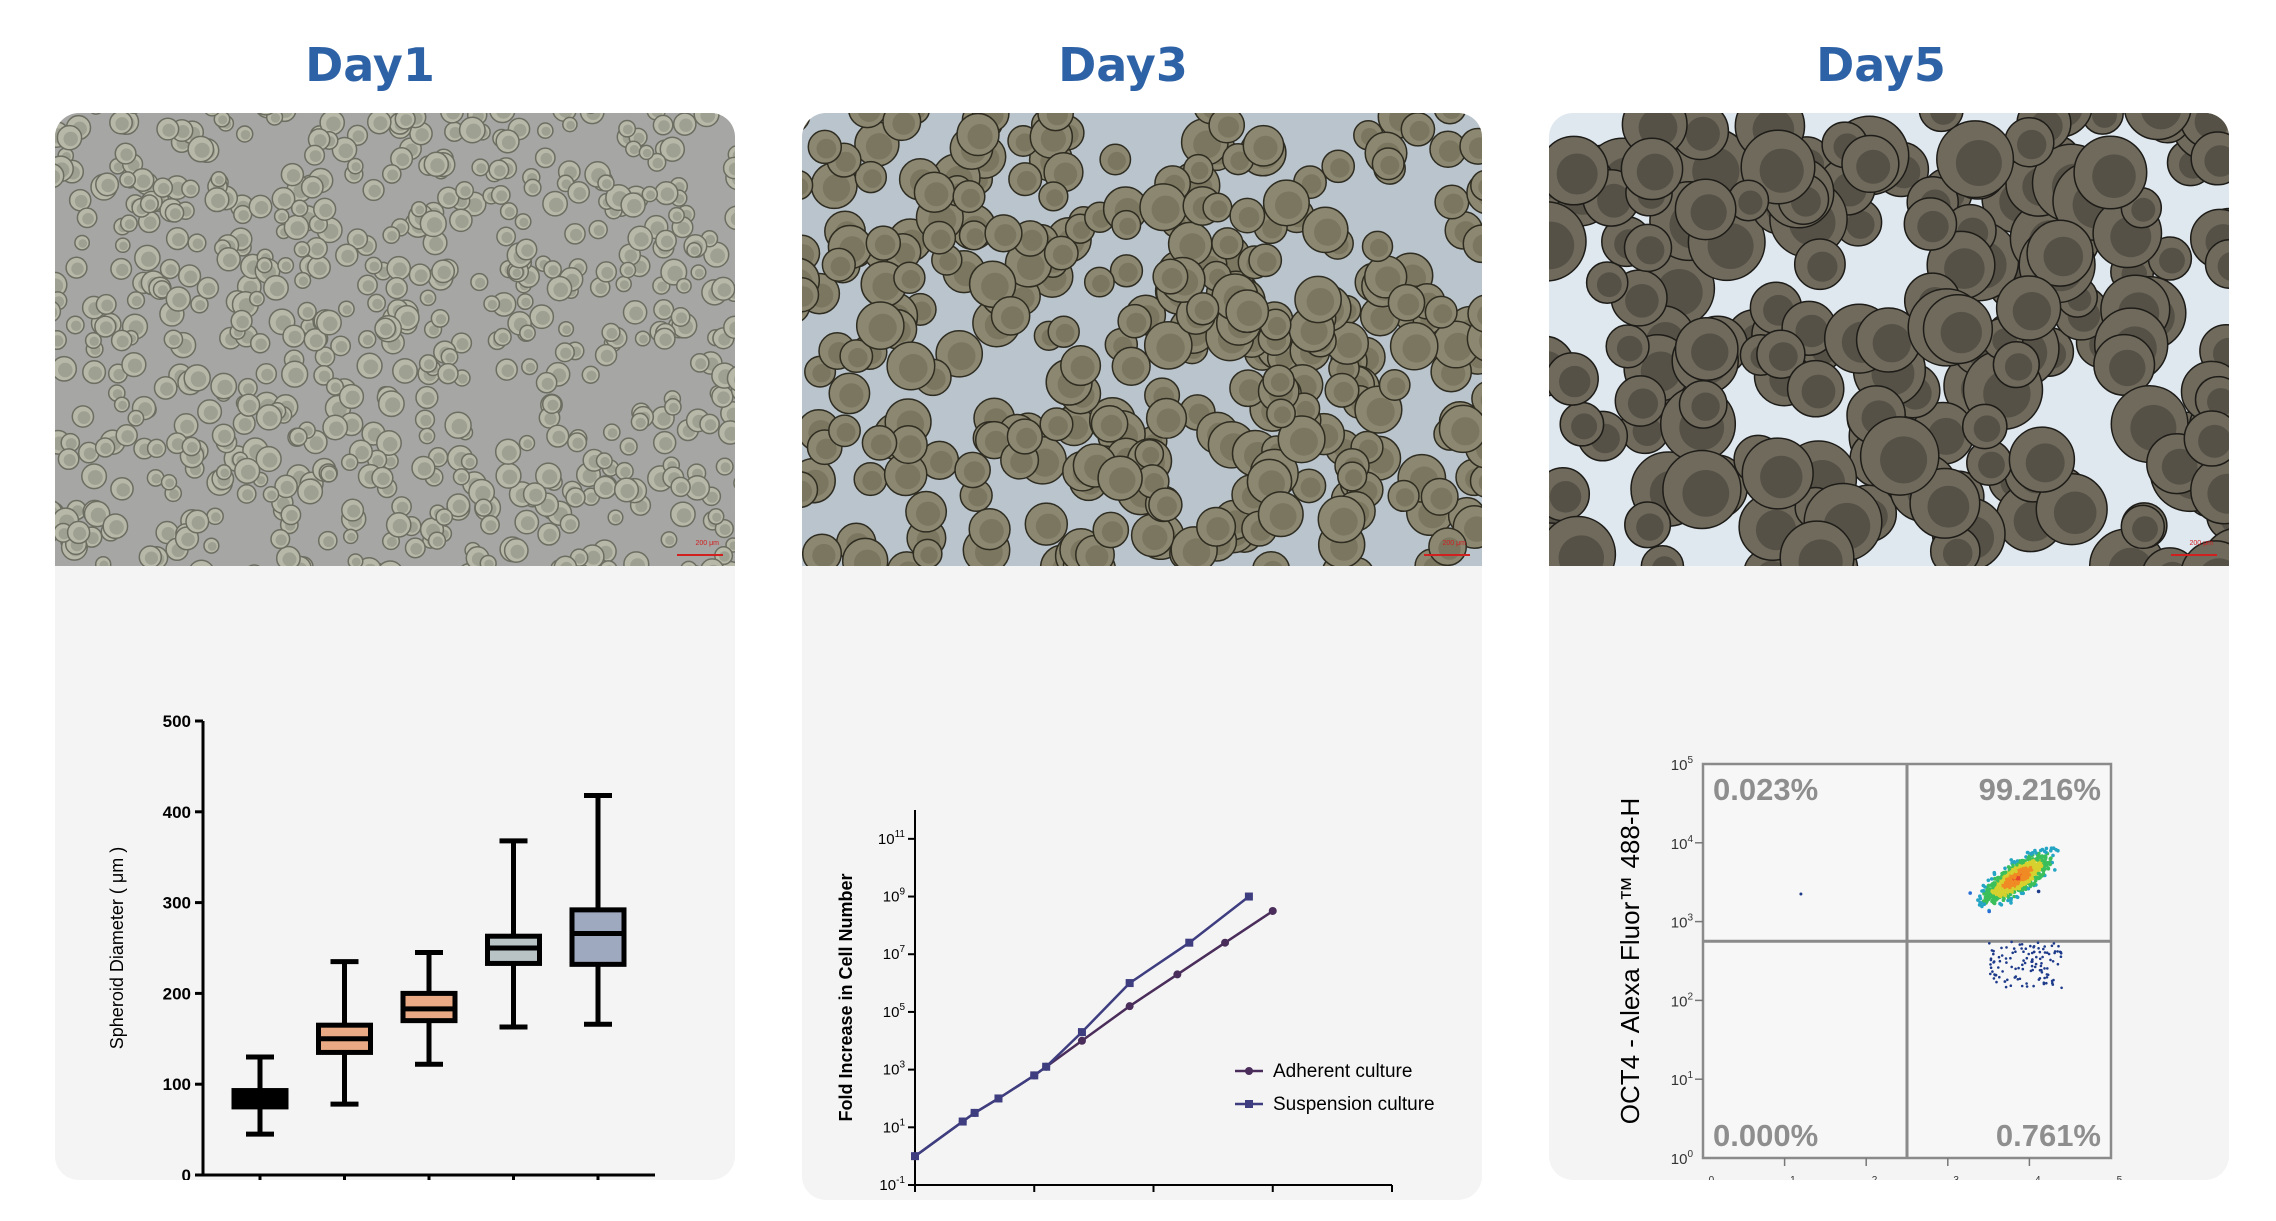  Describe the element at coordinates (902, 1007) in the screenshot. I see `tick-exponent: 5` at that location.